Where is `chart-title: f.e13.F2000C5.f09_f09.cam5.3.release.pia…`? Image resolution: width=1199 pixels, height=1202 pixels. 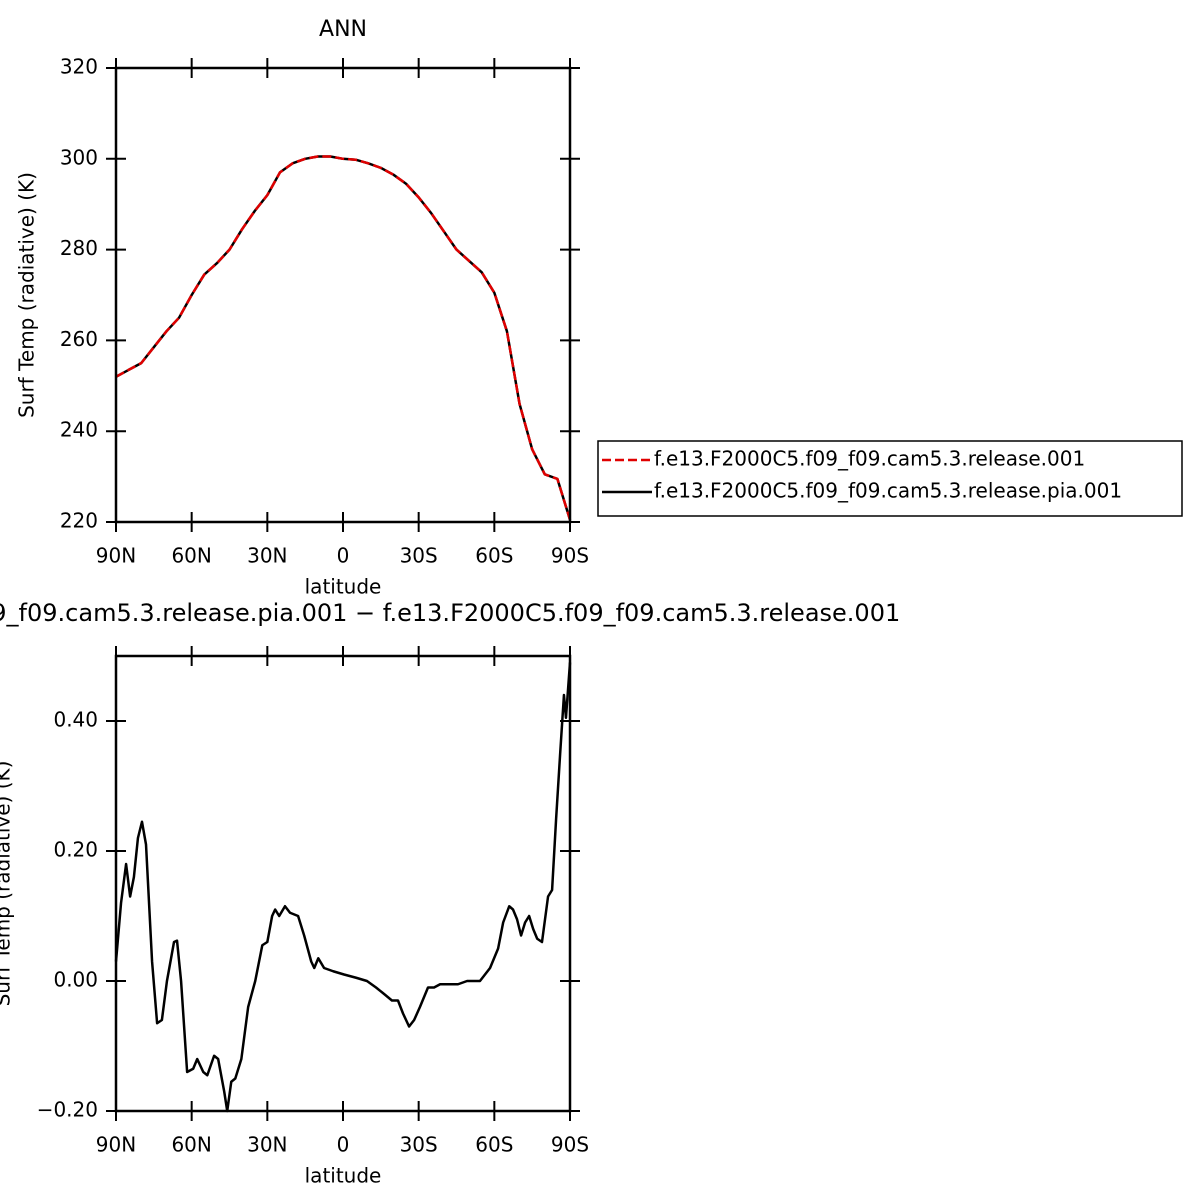 chart-title: f.e13.F2000C5.f09_f09.cam5.3.release.pia… is located at coordinates (450, 613).